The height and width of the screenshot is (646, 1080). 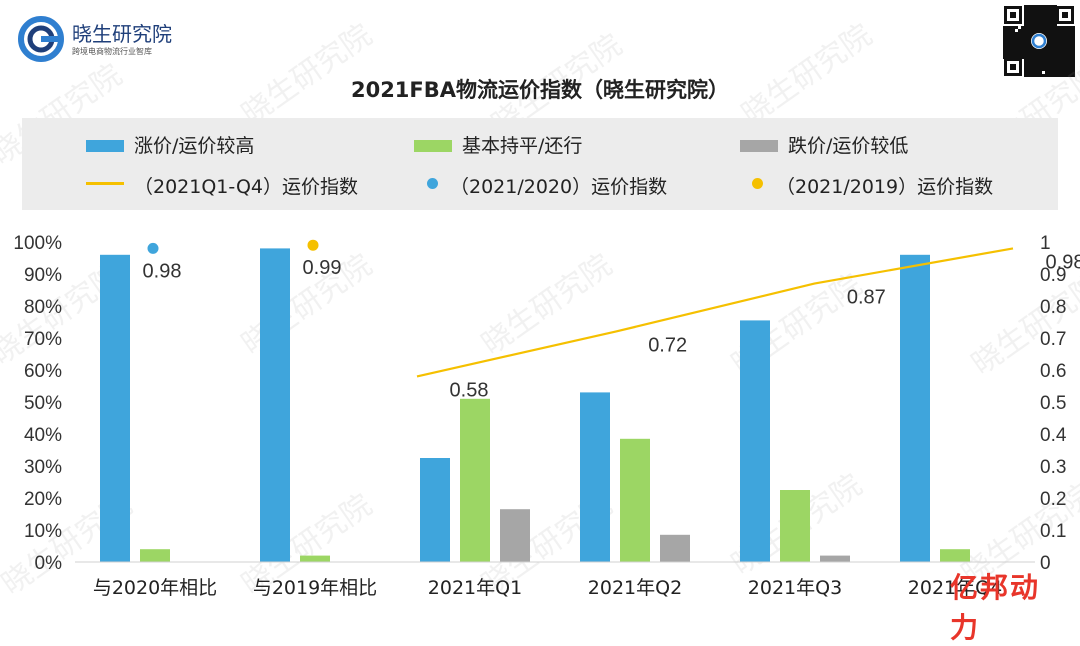 What do you see at coordinates (715, 312) in the screenshot?
I see `line-series-path` at bounding box center [715, 312].